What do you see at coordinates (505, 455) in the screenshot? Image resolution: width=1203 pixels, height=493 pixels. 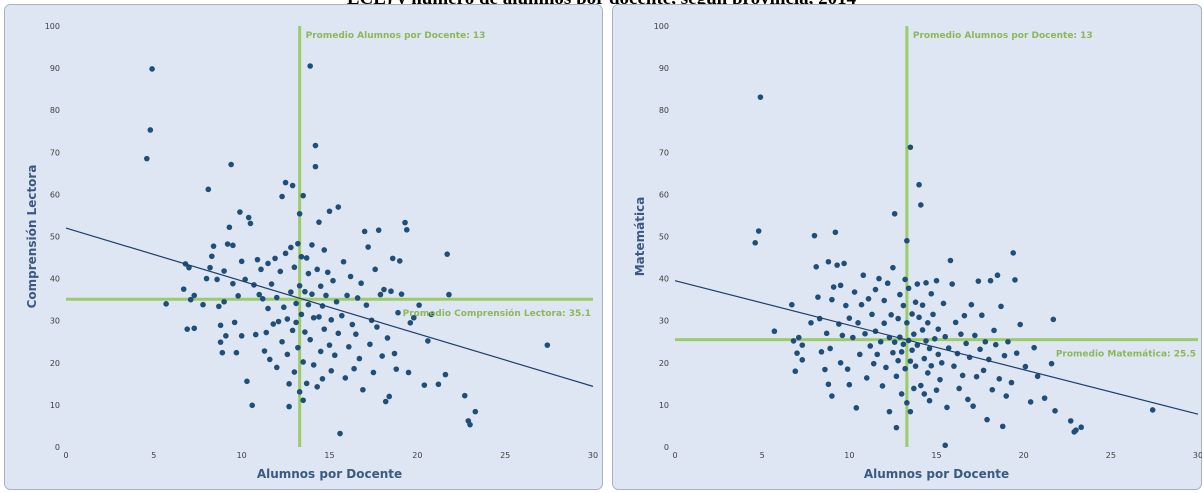 I see `x-tick-label: 25` at bounding box center [505, 455].